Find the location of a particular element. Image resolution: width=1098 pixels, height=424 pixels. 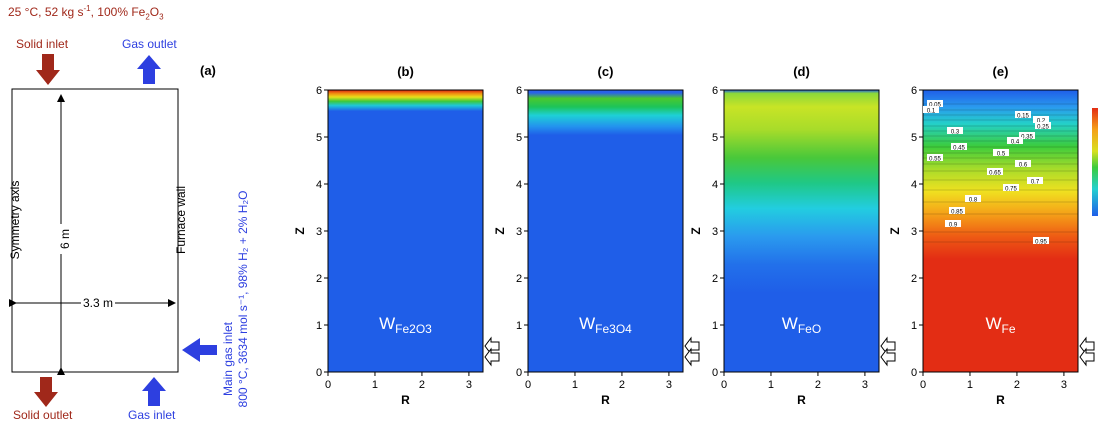

contour-value-label: 0.6 is located at coordinates (1023, 166).